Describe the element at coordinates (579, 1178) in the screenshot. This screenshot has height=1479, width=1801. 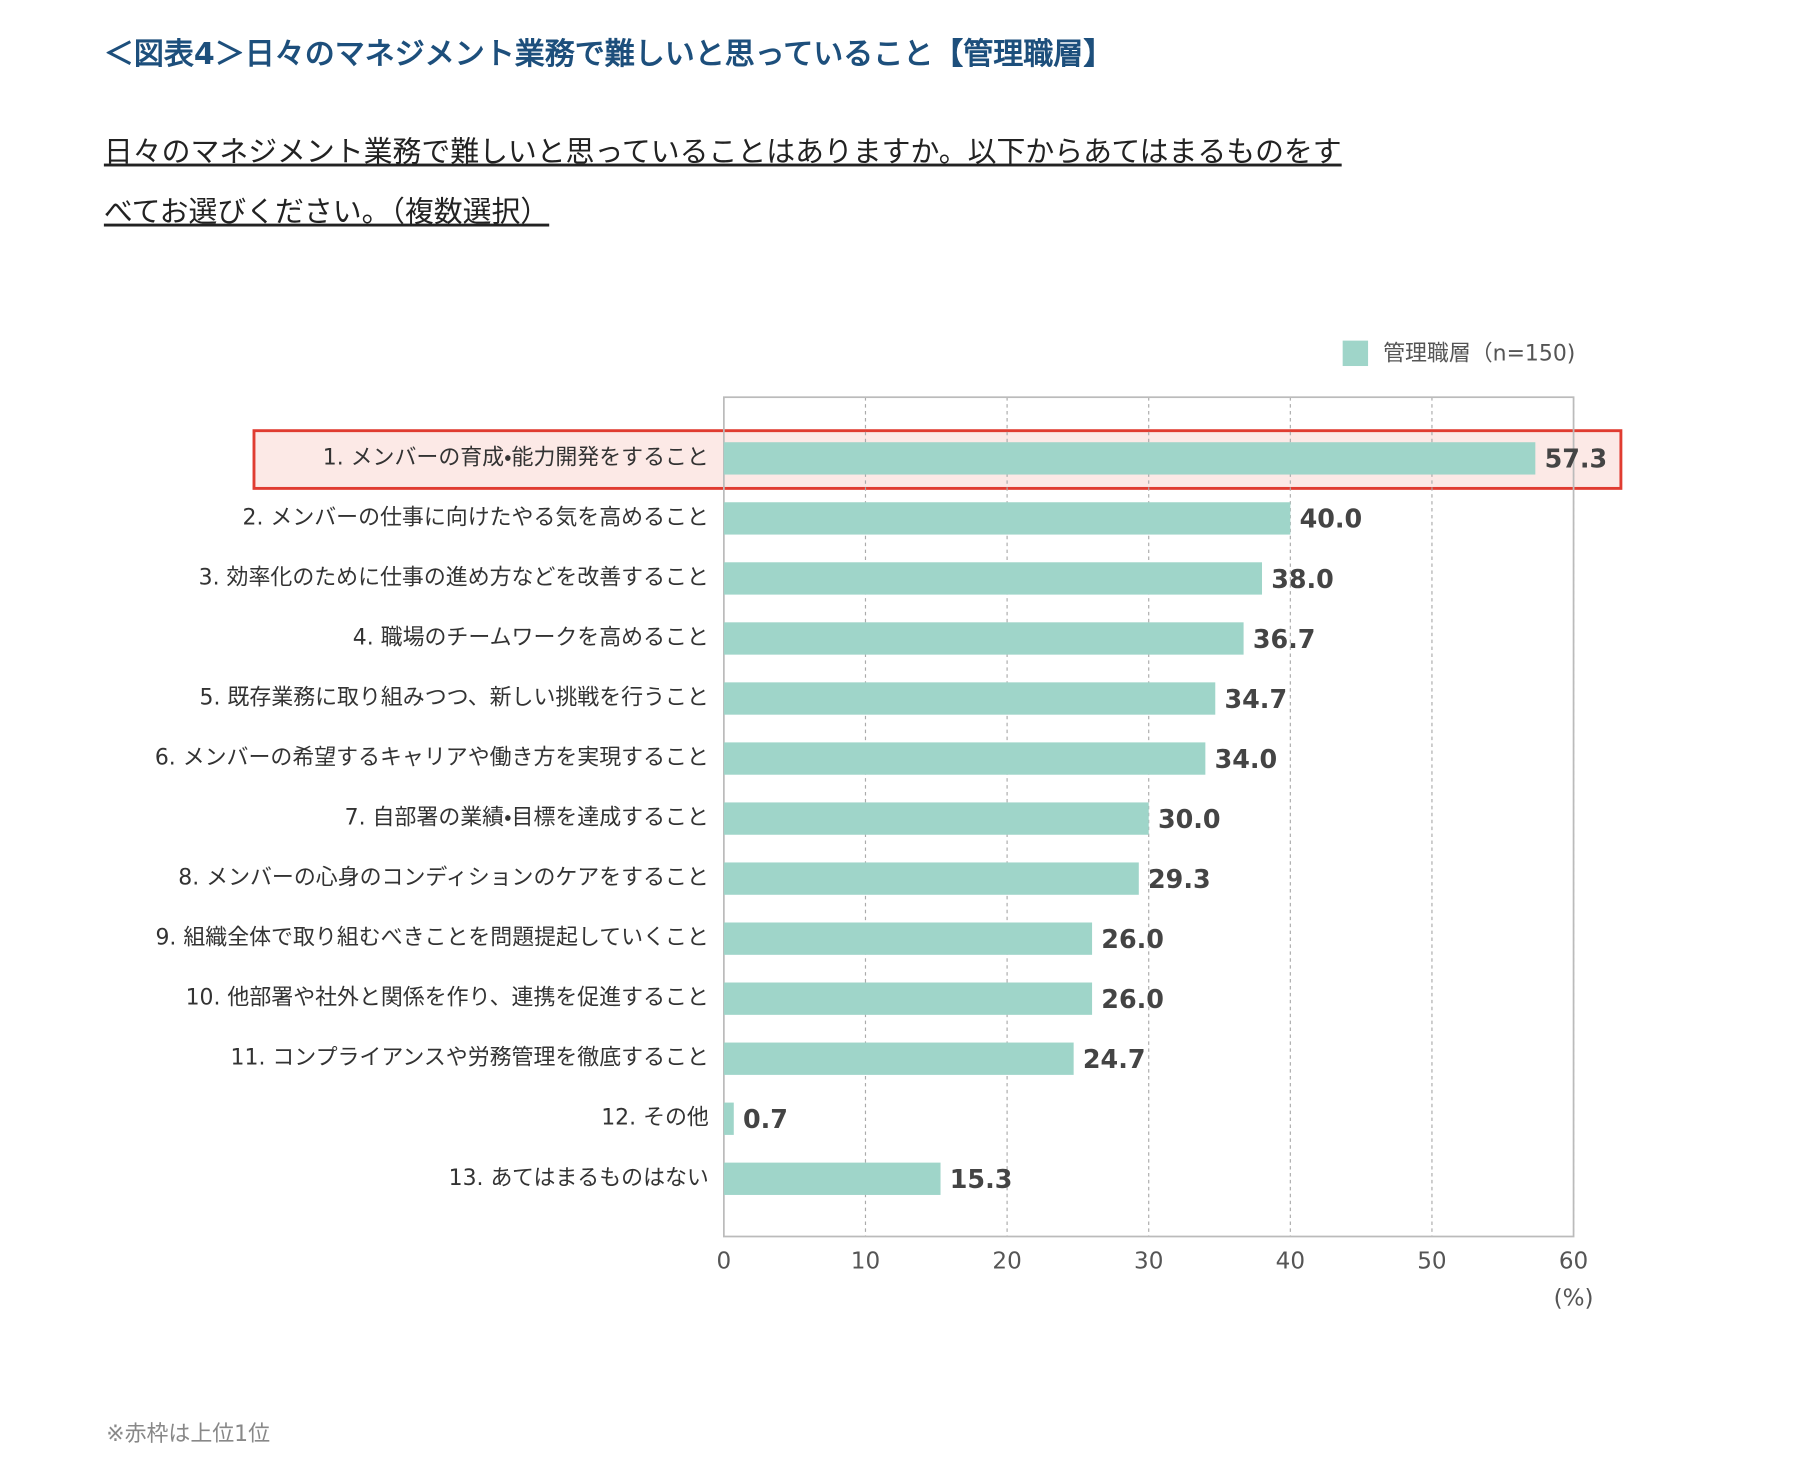
I see `y-tick-label: 13. あてはまるものはない` at that location.